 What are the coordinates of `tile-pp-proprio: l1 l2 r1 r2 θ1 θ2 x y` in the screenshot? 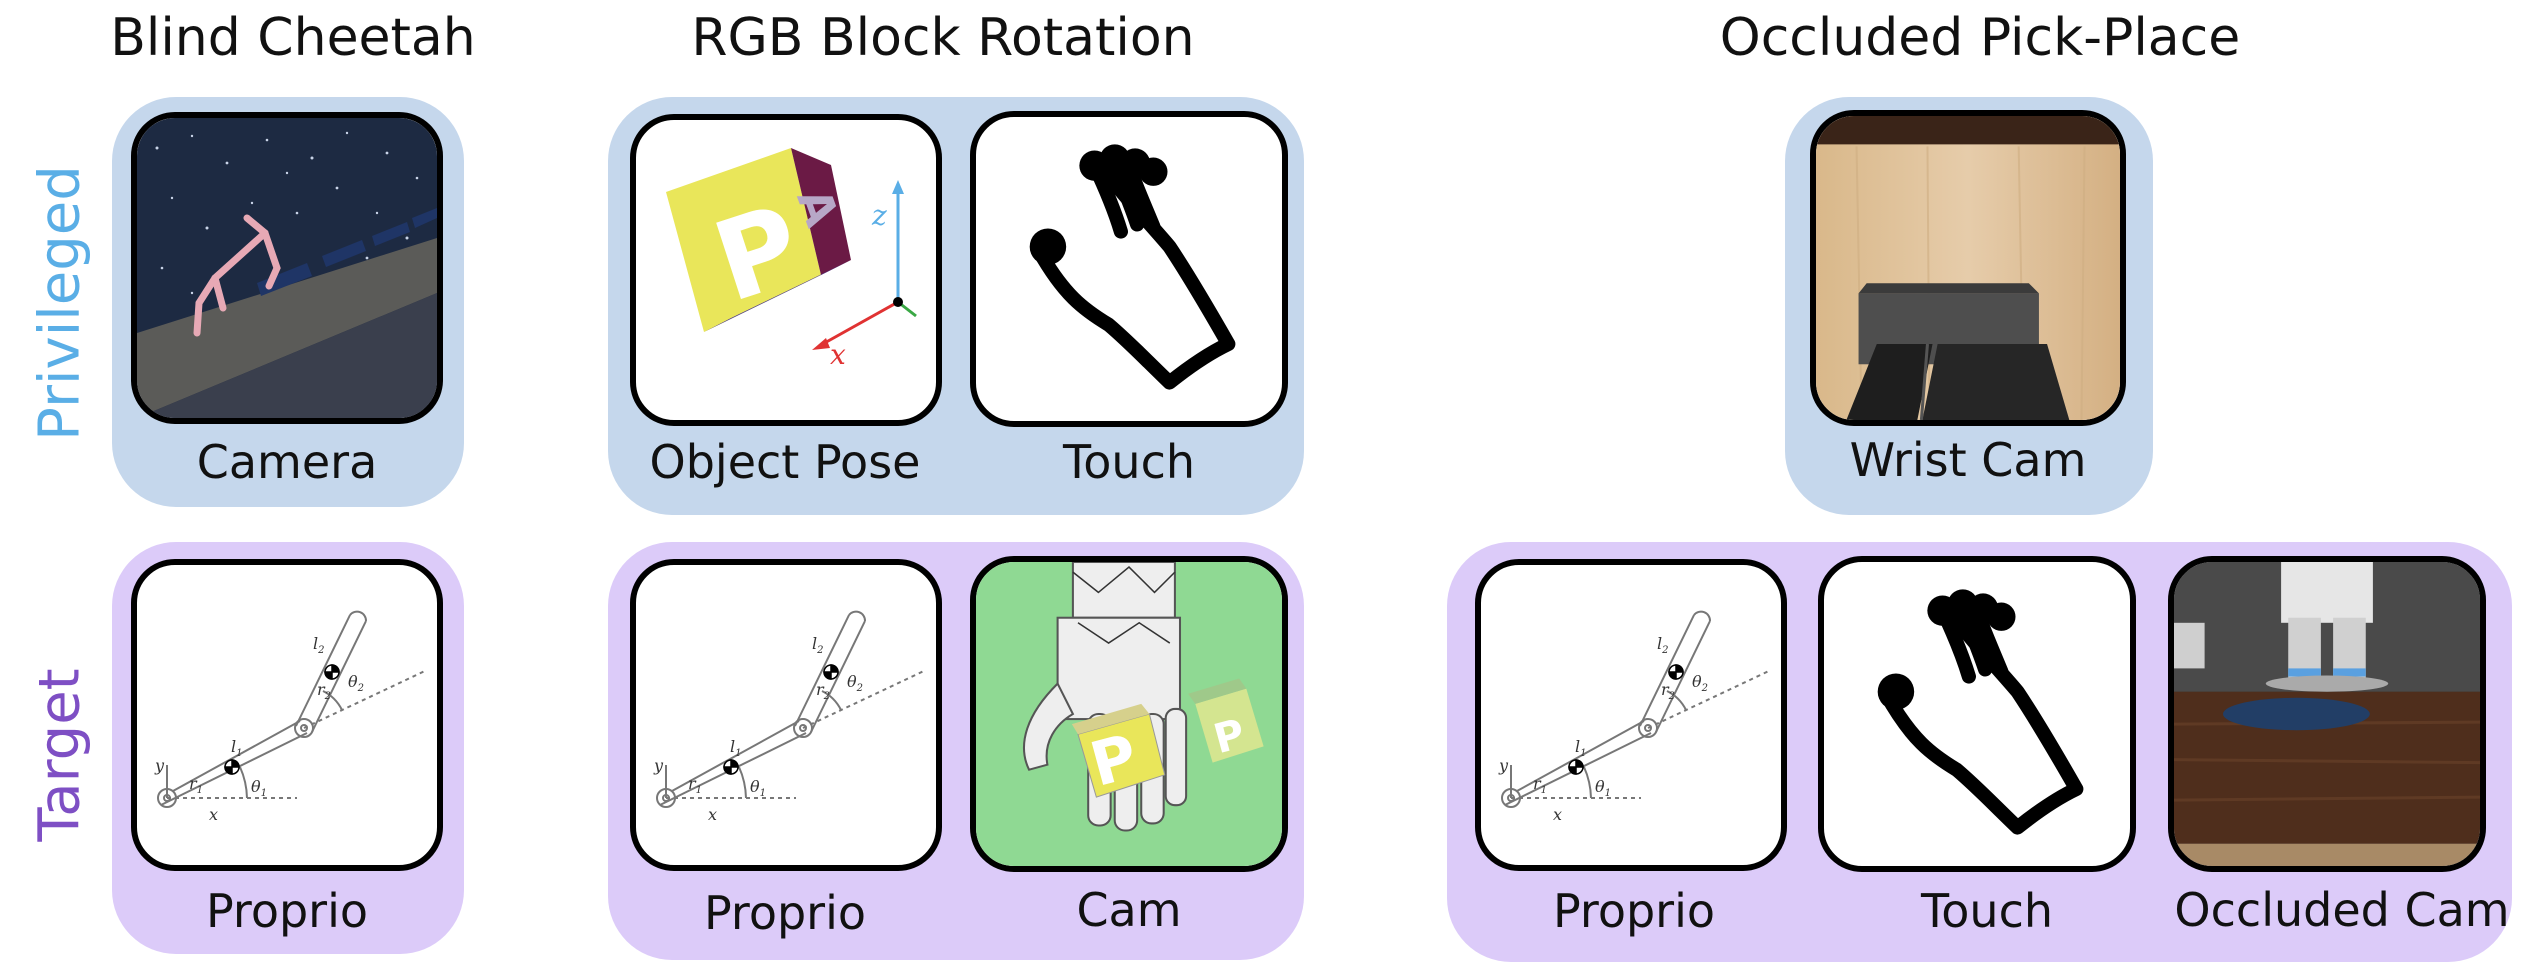 It's located at (1631, 715).